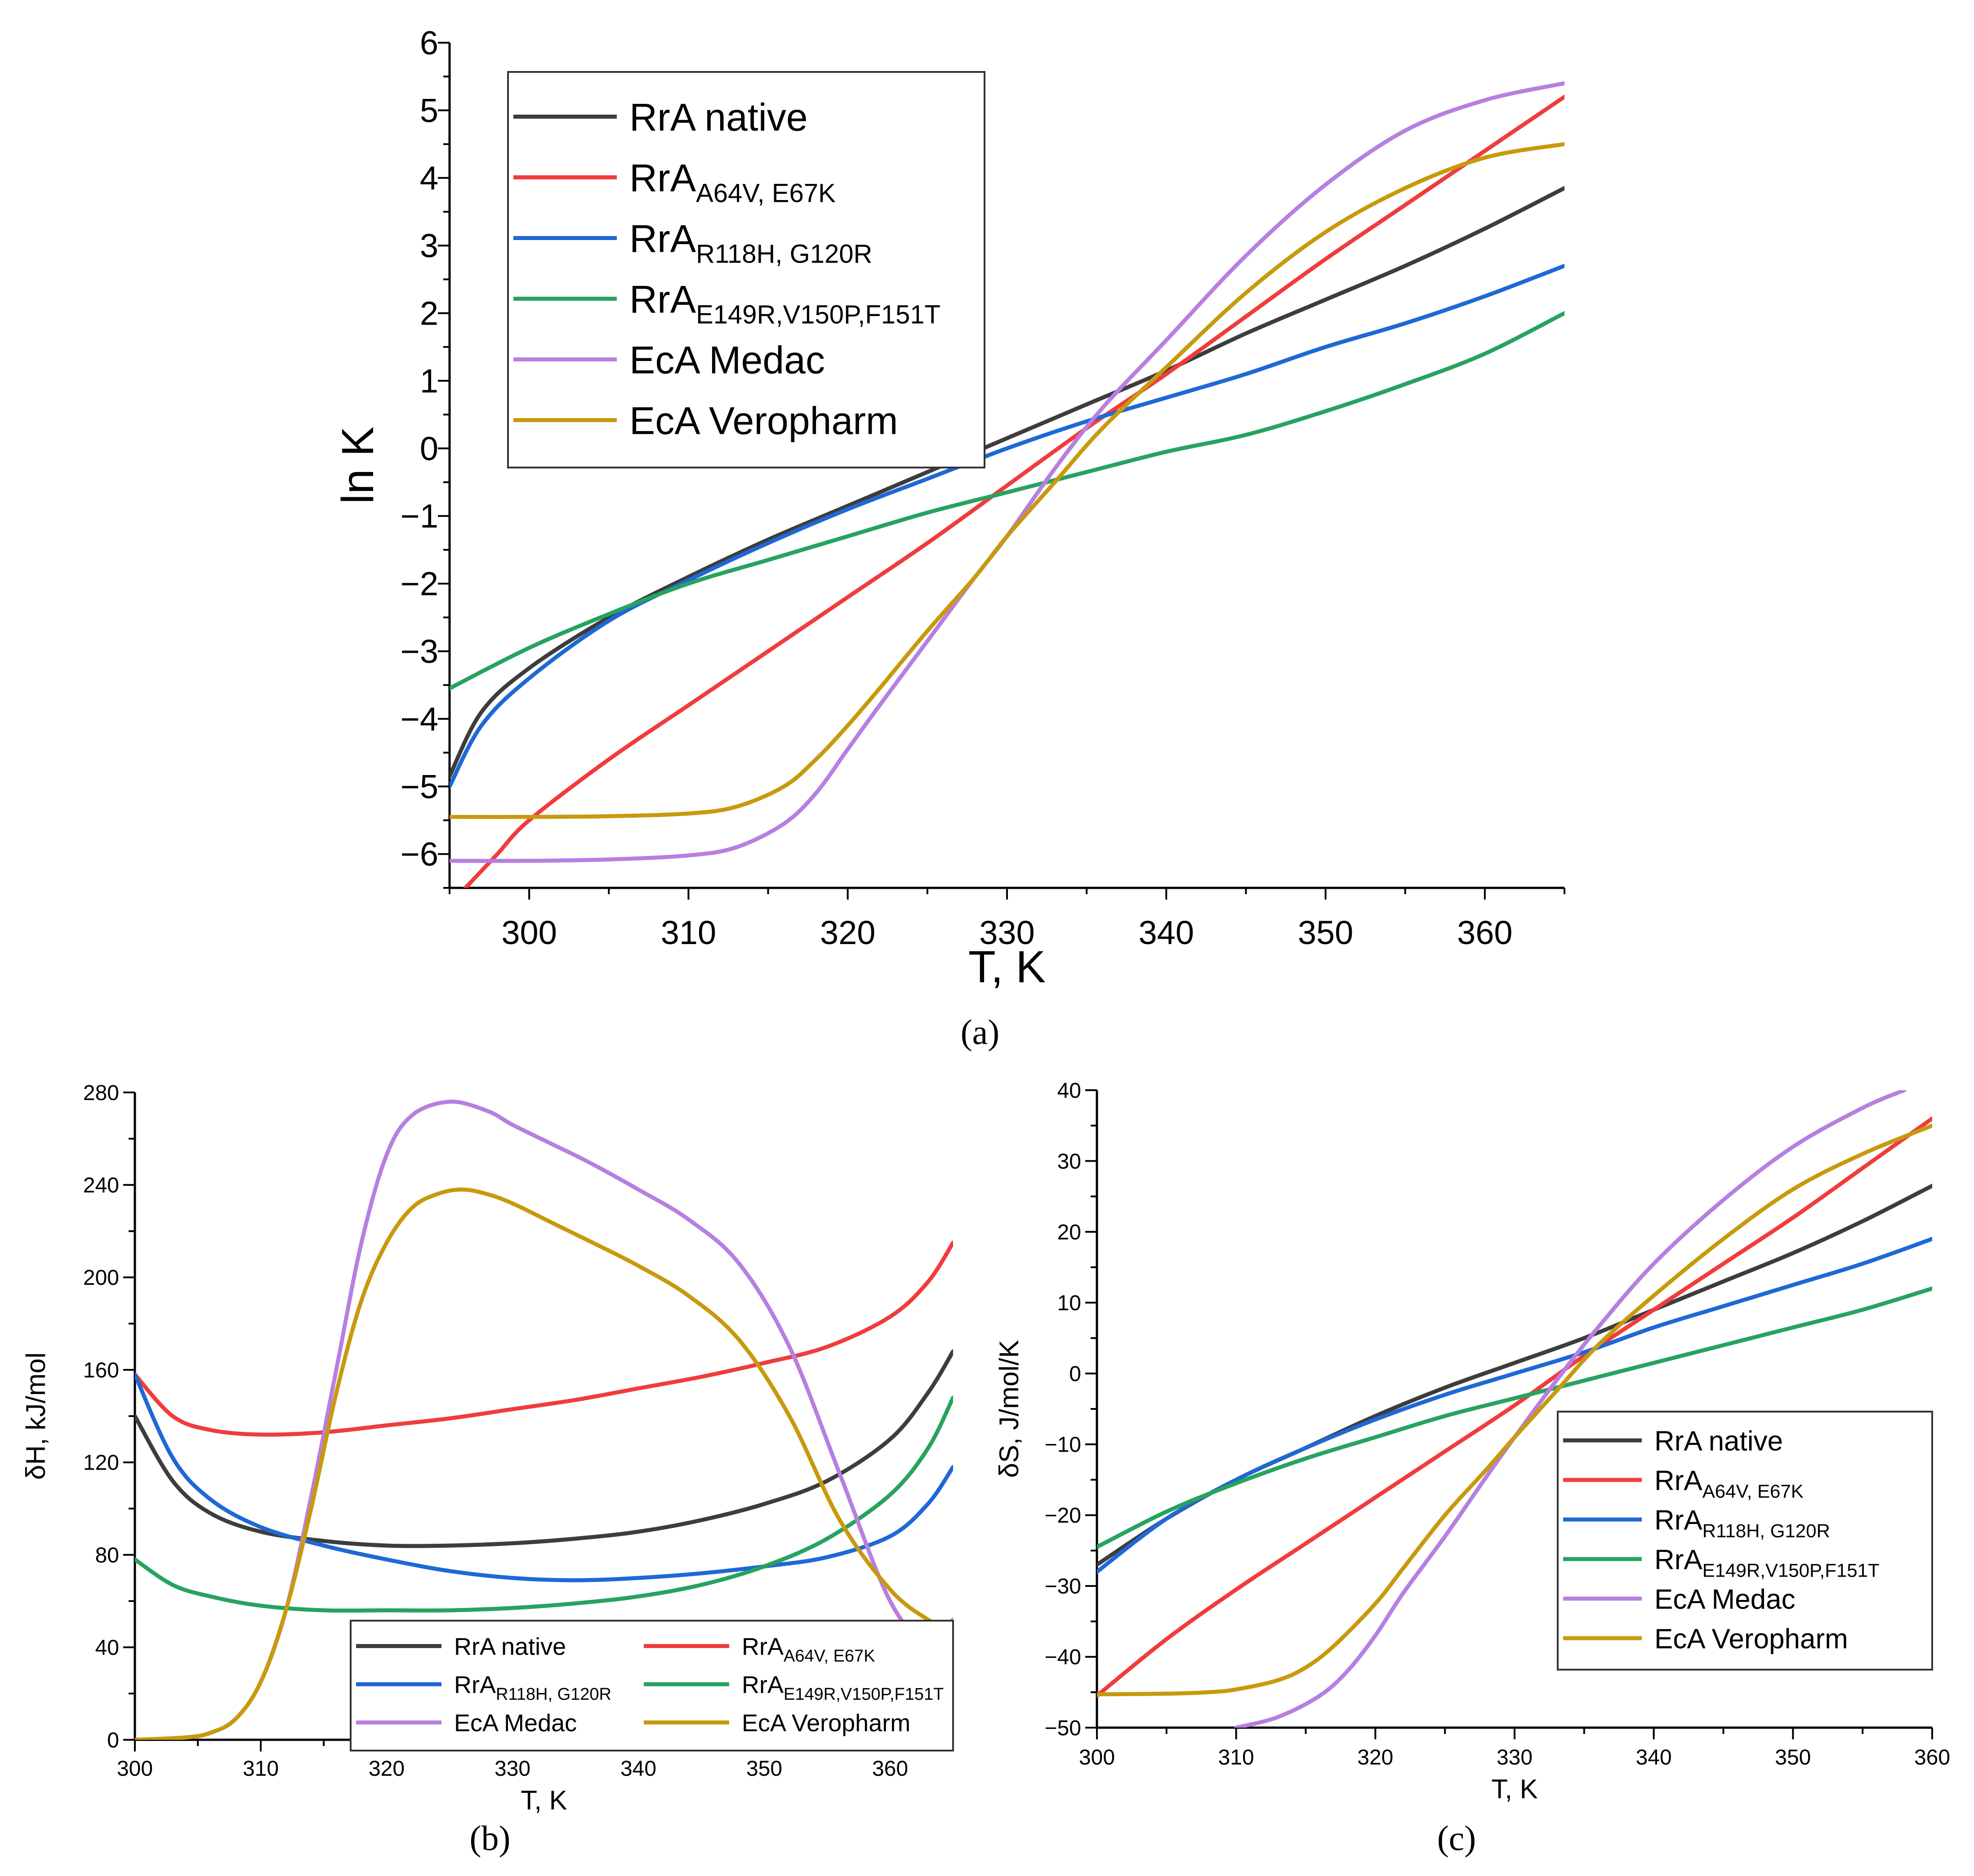 The width and height of the screenshot is (1974, 1876). Describe the element at coordinates (1069, 1161) in the screenshot. I see `y-tick-label: 30` at that location.